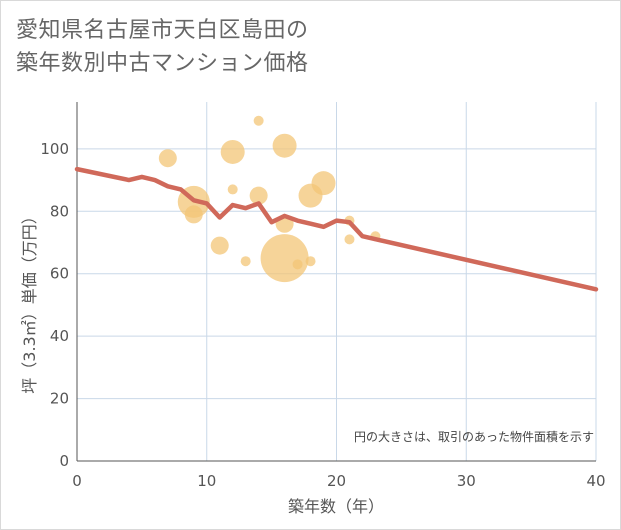  I want to click on y-tick-label: 40, so click(59, 336).